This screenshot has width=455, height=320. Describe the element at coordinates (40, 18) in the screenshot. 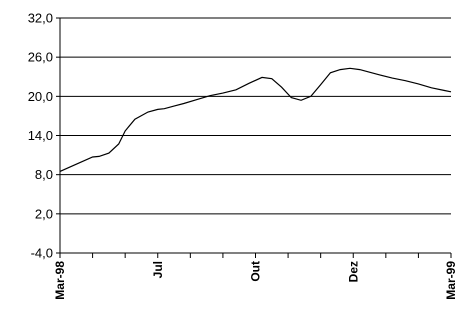

I see `y-tick-label: 32,0` at that location.